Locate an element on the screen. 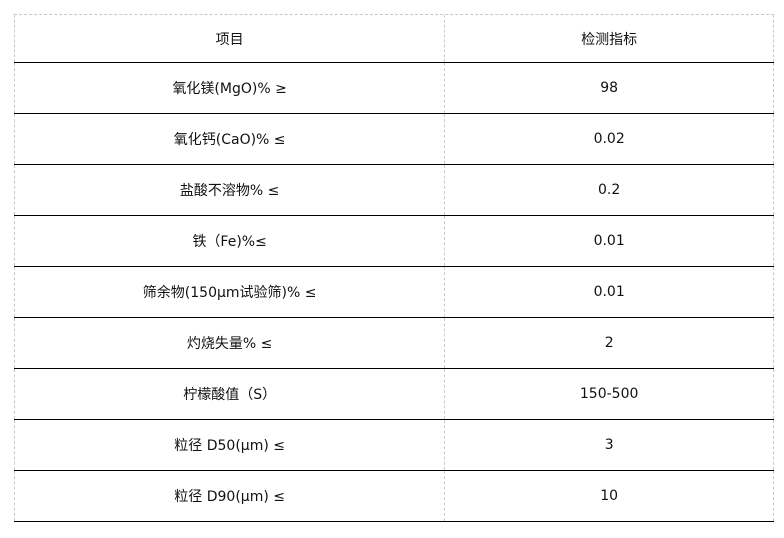  value-cell: 98 is located at coordinates (609, 88).